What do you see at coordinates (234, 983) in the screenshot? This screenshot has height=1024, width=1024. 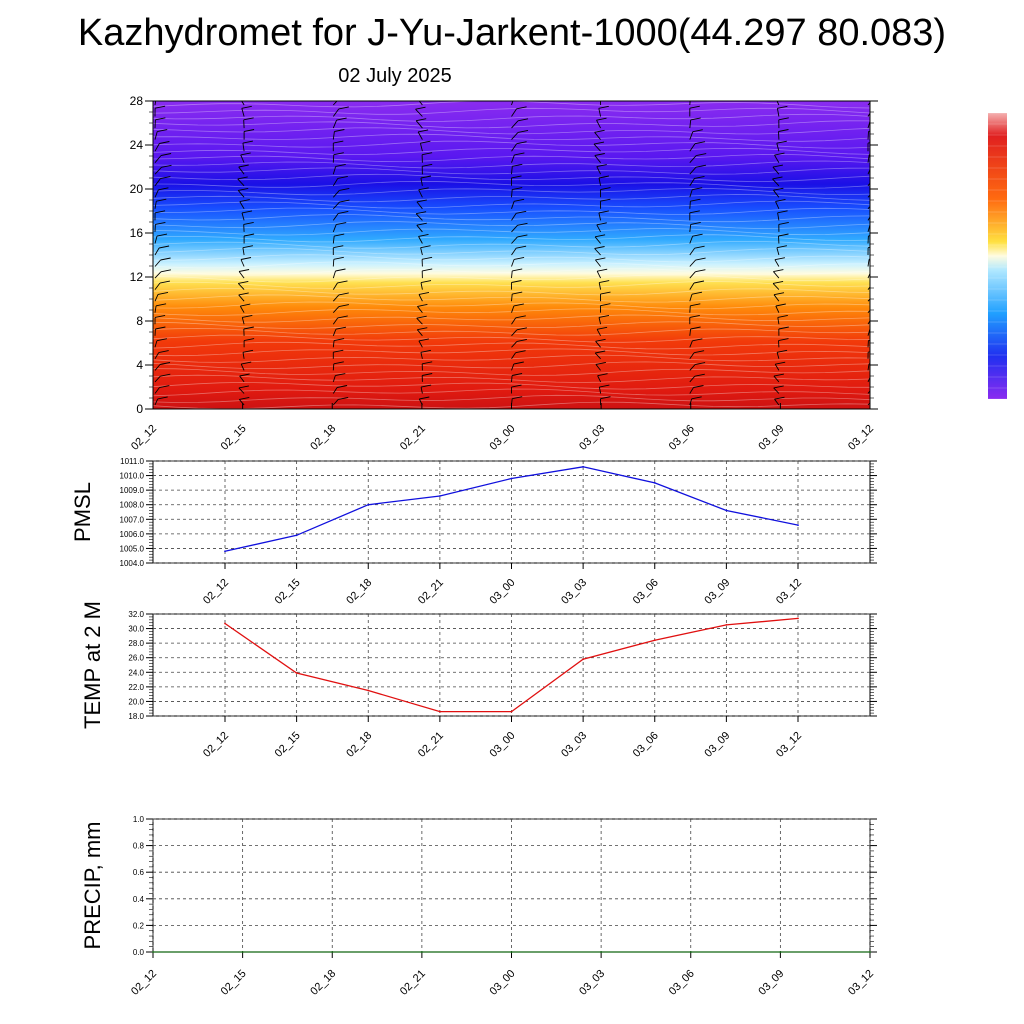 I see `x-tick-label: 02_15` at bounding box center [234, 983].